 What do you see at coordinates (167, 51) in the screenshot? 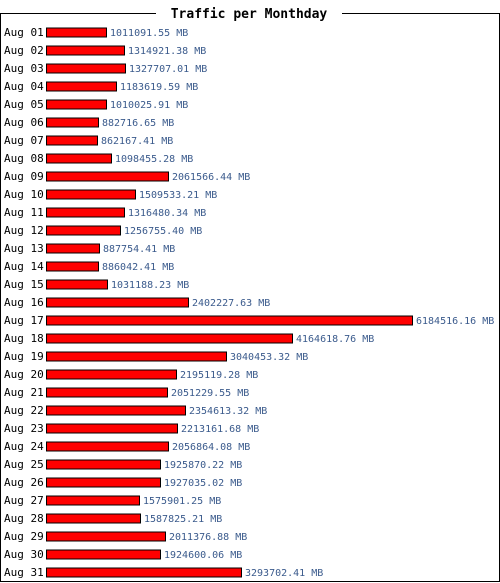
I see `value-label: 1314921.38 MB` at bounding box center [167, 51].